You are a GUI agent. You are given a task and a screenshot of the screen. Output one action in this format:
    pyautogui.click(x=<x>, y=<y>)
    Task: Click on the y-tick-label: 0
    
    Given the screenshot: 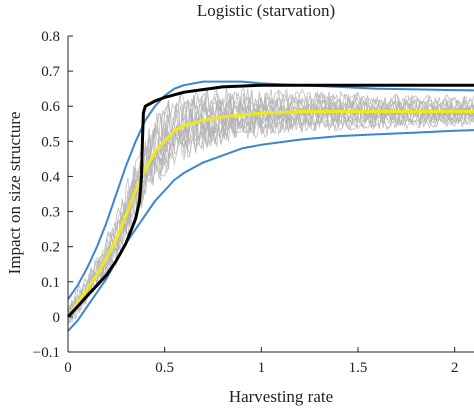 What is the action you would take?
    pyautogui.click(x=57, y=318)
    